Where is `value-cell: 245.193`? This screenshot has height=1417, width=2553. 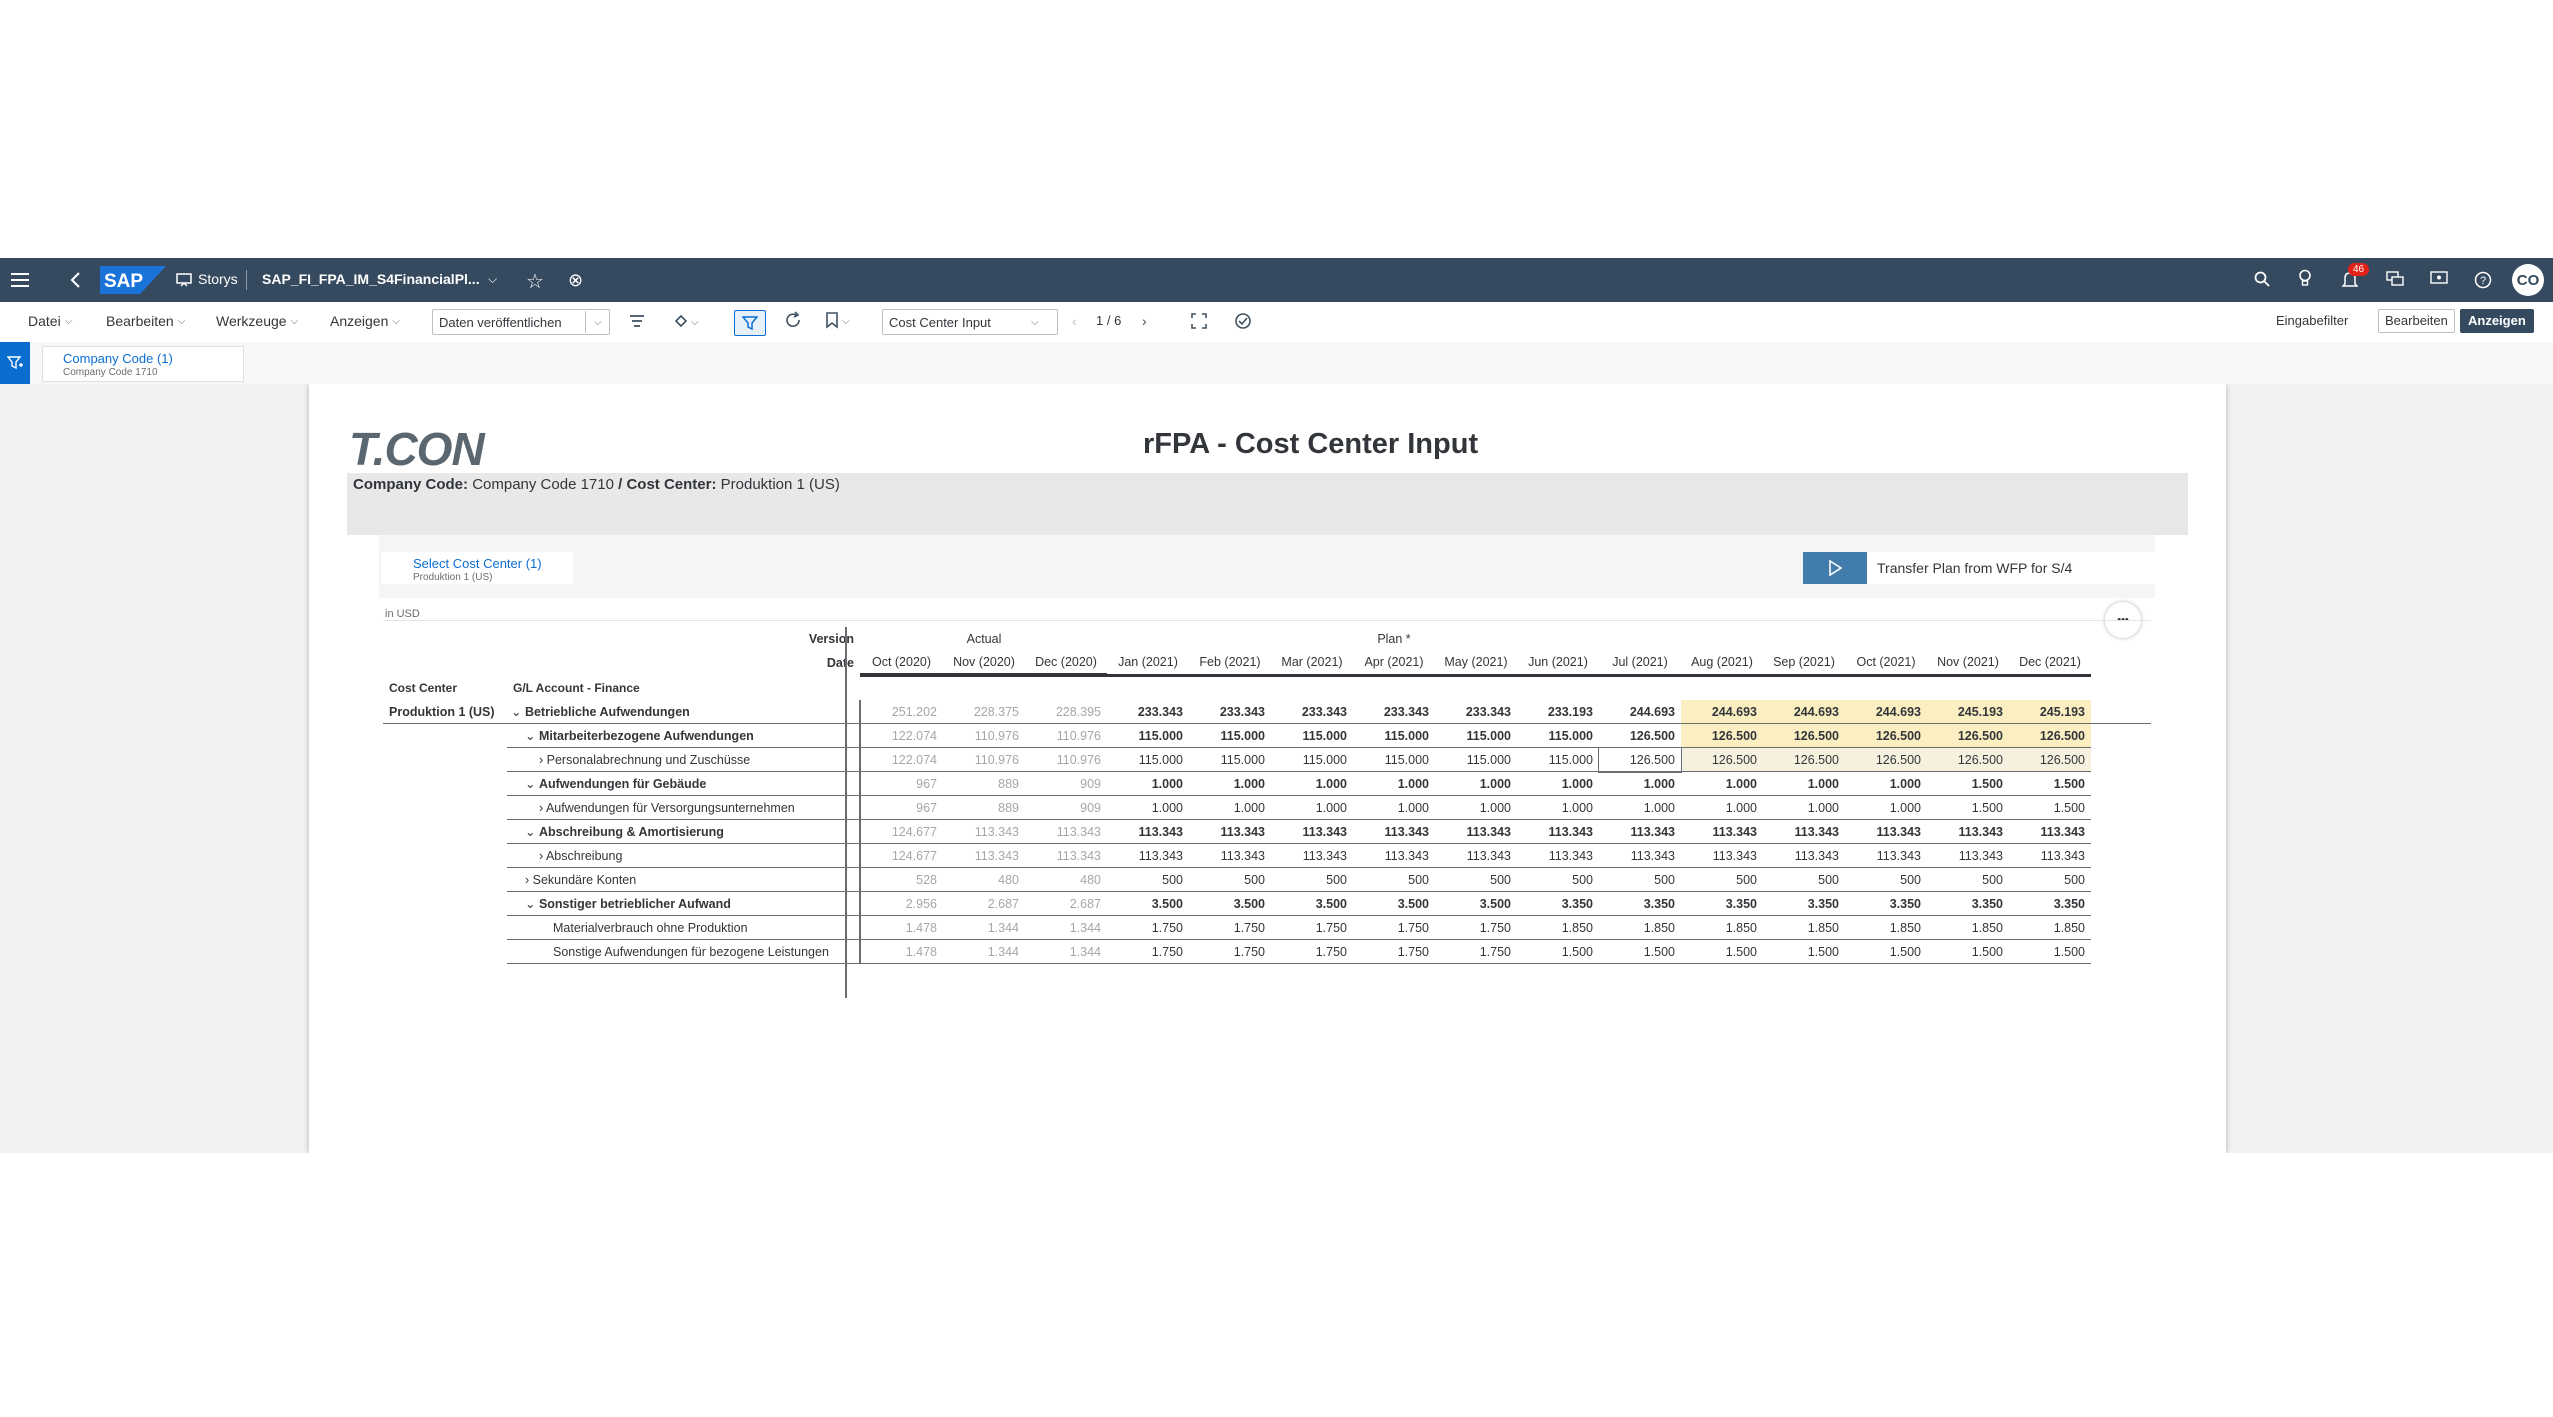 value-cell: 245.193 is located at coordinates (1968, 712).